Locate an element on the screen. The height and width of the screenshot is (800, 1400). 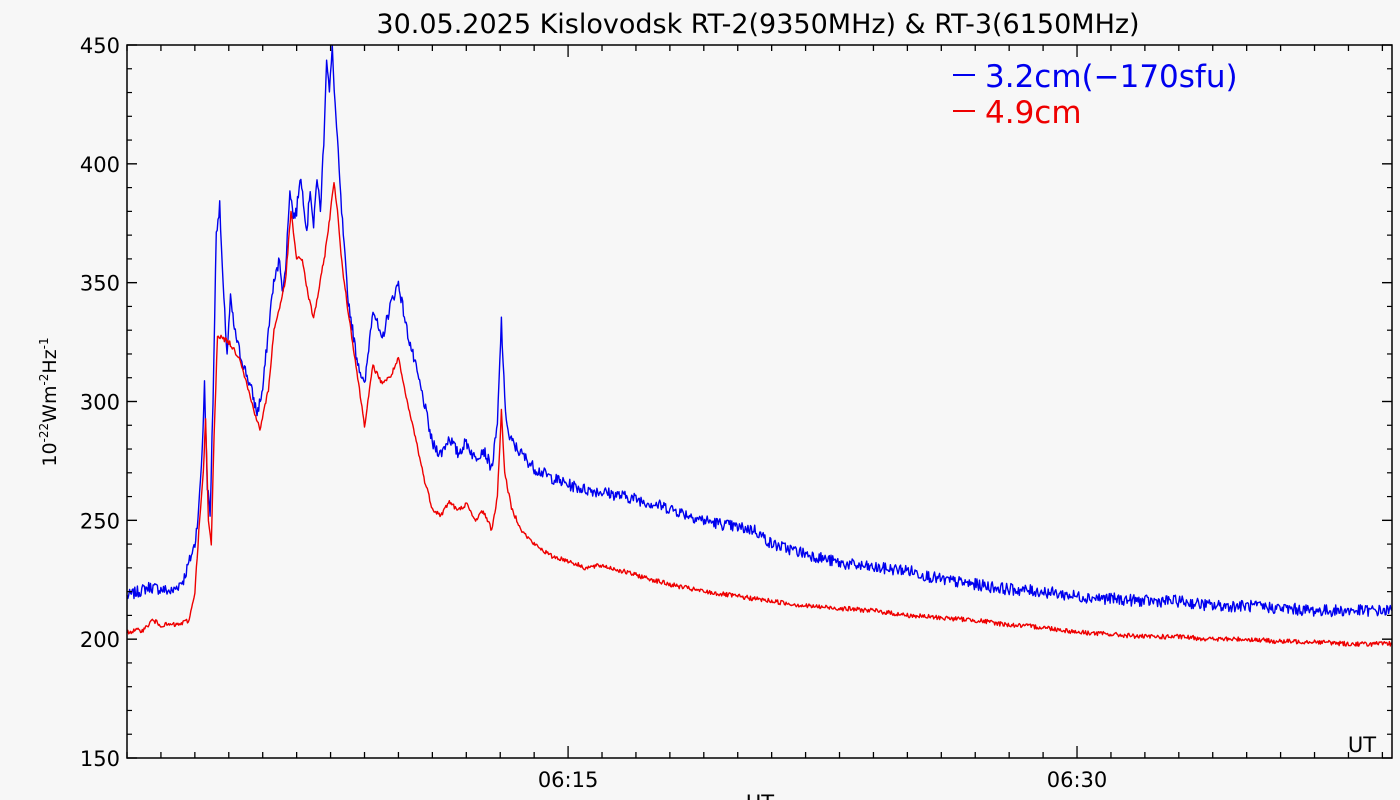
ylabel-mid2: Hz is located at coordinates (50, 361).